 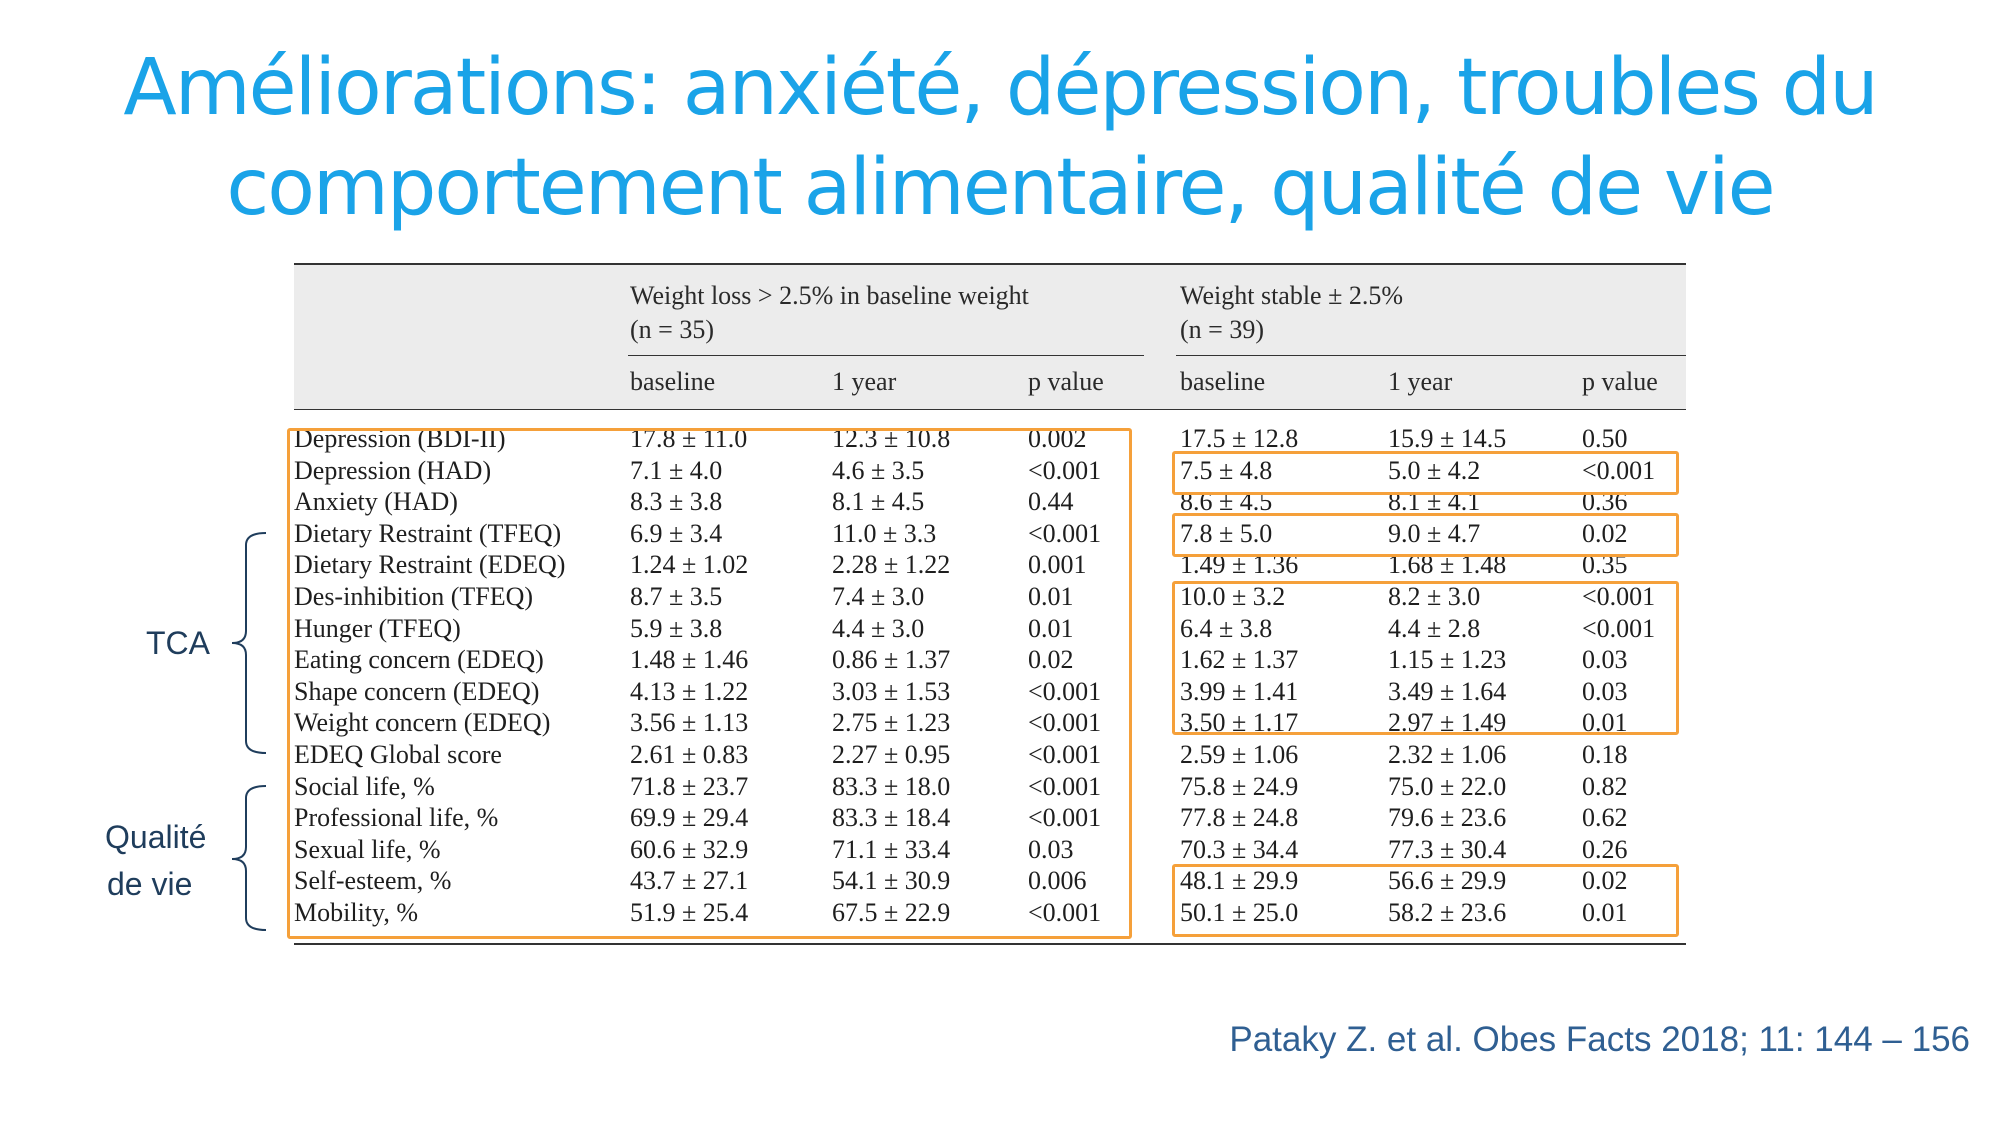 I want to click on cell-wl-pvalue: 0.03, so click(x=1051, y=849).